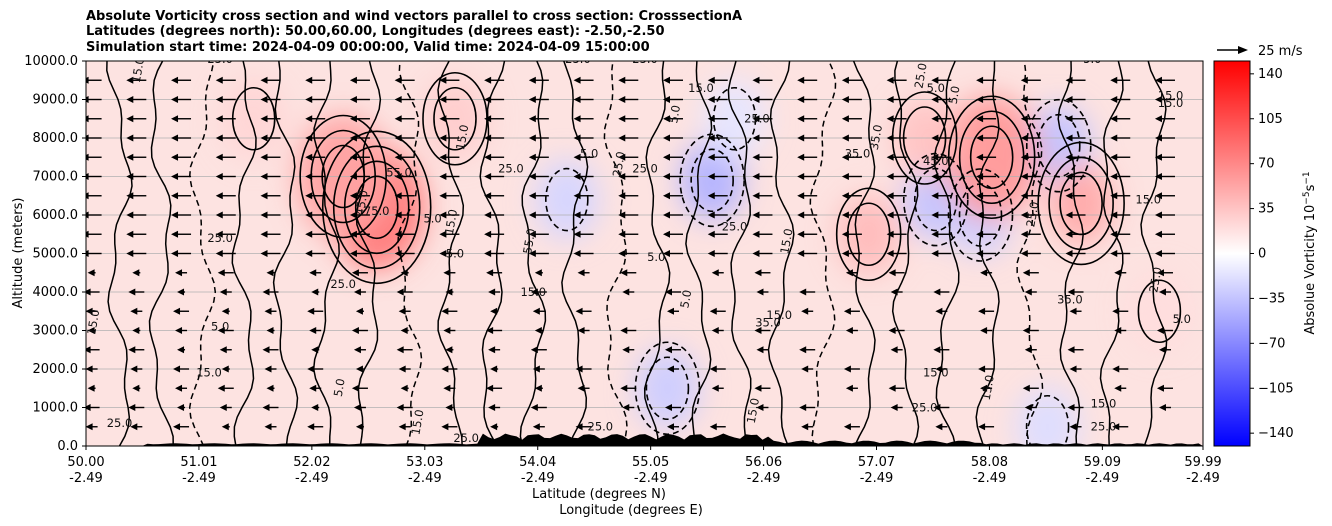 This screenshot has width=1332, height=526. What do you see at coordinates (220, 59) in the screenshot?
I see `contour-label-0: 25.0` at bounding box center [220, 59].